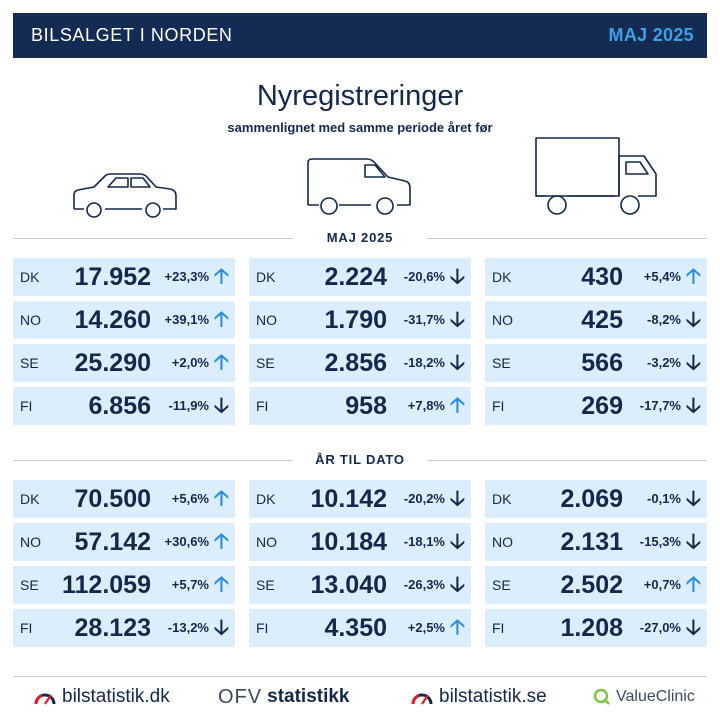 Image resolution: width=720 pixels, height=720 pixels. I want to click on stat-cell-se: SE 2.502 +0,7% 🡡, so click(596, 585).